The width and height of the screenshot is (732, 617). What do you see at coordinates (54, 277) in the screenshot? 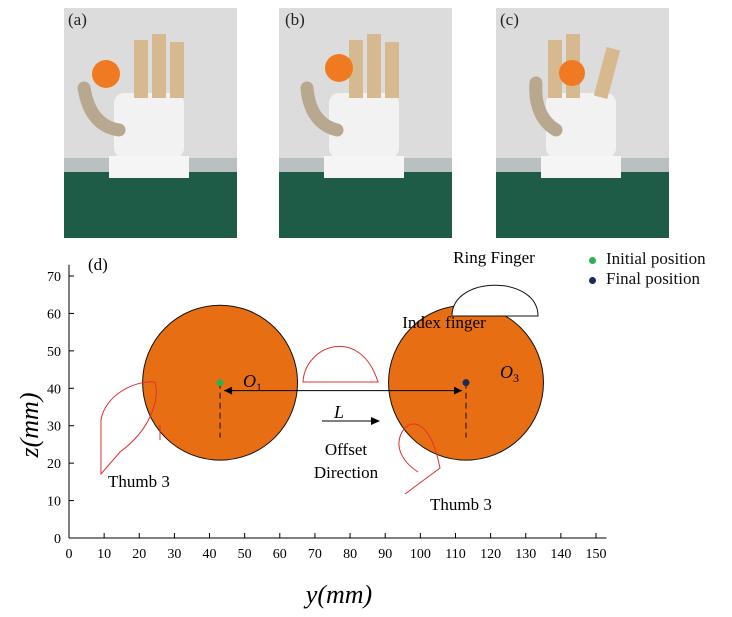
I see `y-tick-label: 70` at bounding box center [54, 277].